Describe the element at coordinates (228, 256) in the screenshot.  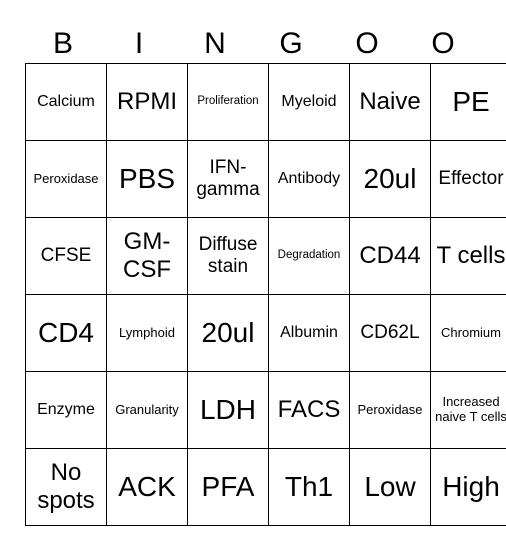
I see `bingo-cell: Diffuse stain` at that location.